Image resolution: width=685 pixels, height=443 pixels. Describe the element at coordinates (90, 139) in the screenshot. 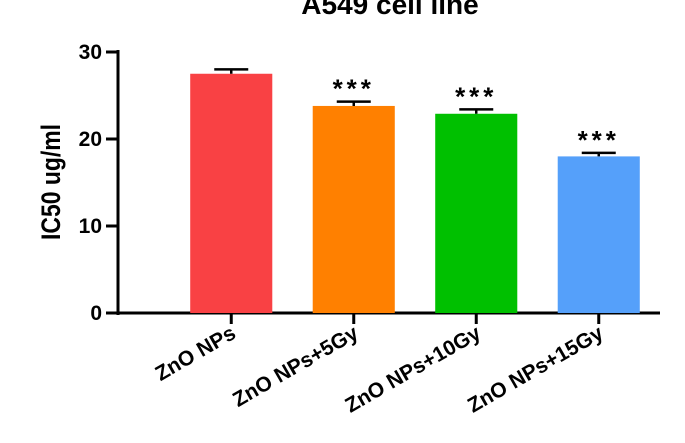

I see `y-tick-label: 20` at that location.